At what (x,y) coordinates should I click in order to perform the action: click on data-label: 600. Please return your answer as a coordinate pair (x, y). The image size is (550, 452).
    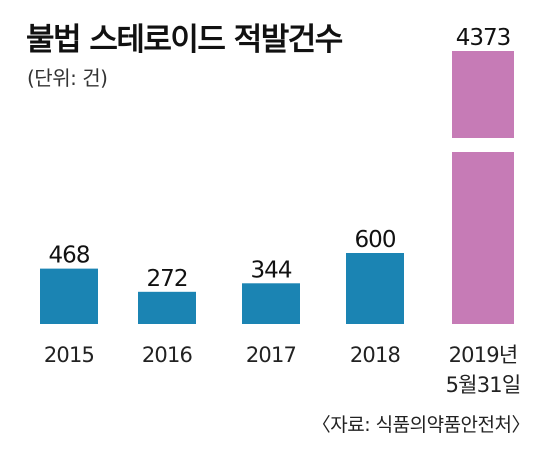
    Looking at the image, I should click on (375, 240).